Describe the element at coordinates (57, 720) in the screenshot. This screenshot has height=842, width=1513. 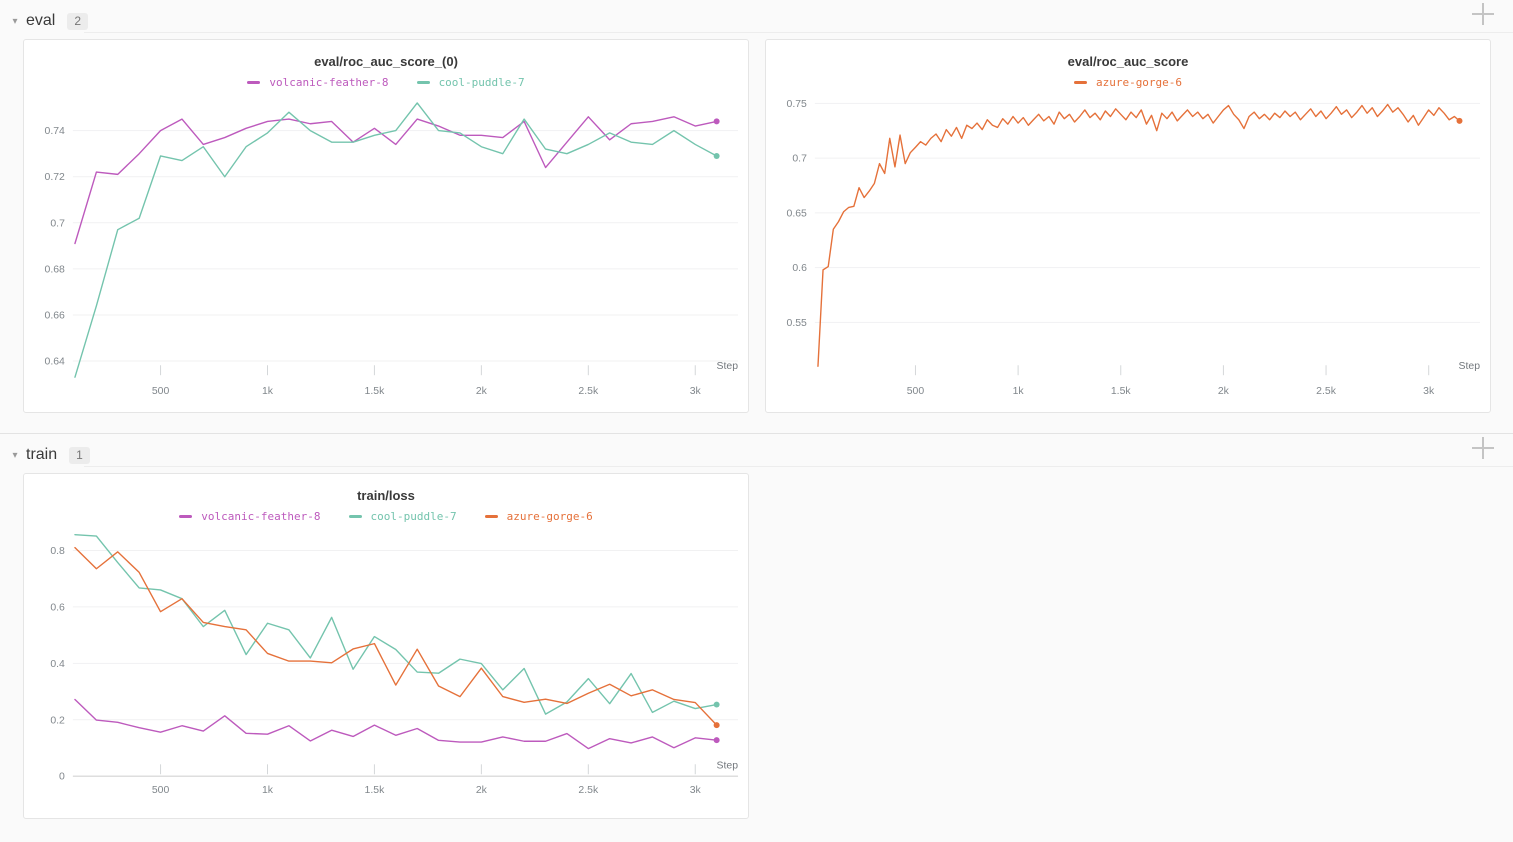
I see `y-tick-label: 0.2` at that location.